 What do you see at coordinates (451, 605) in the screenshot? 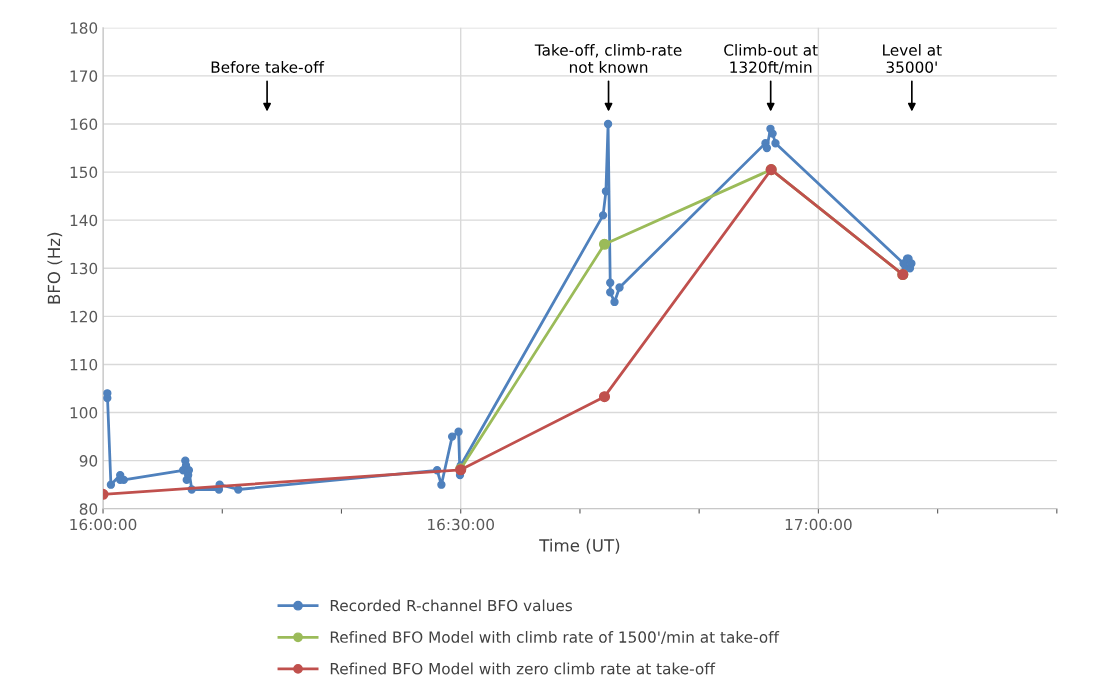
I see `legend-label: Recorded R-channel BFO values` at bounding box center [451, 605].